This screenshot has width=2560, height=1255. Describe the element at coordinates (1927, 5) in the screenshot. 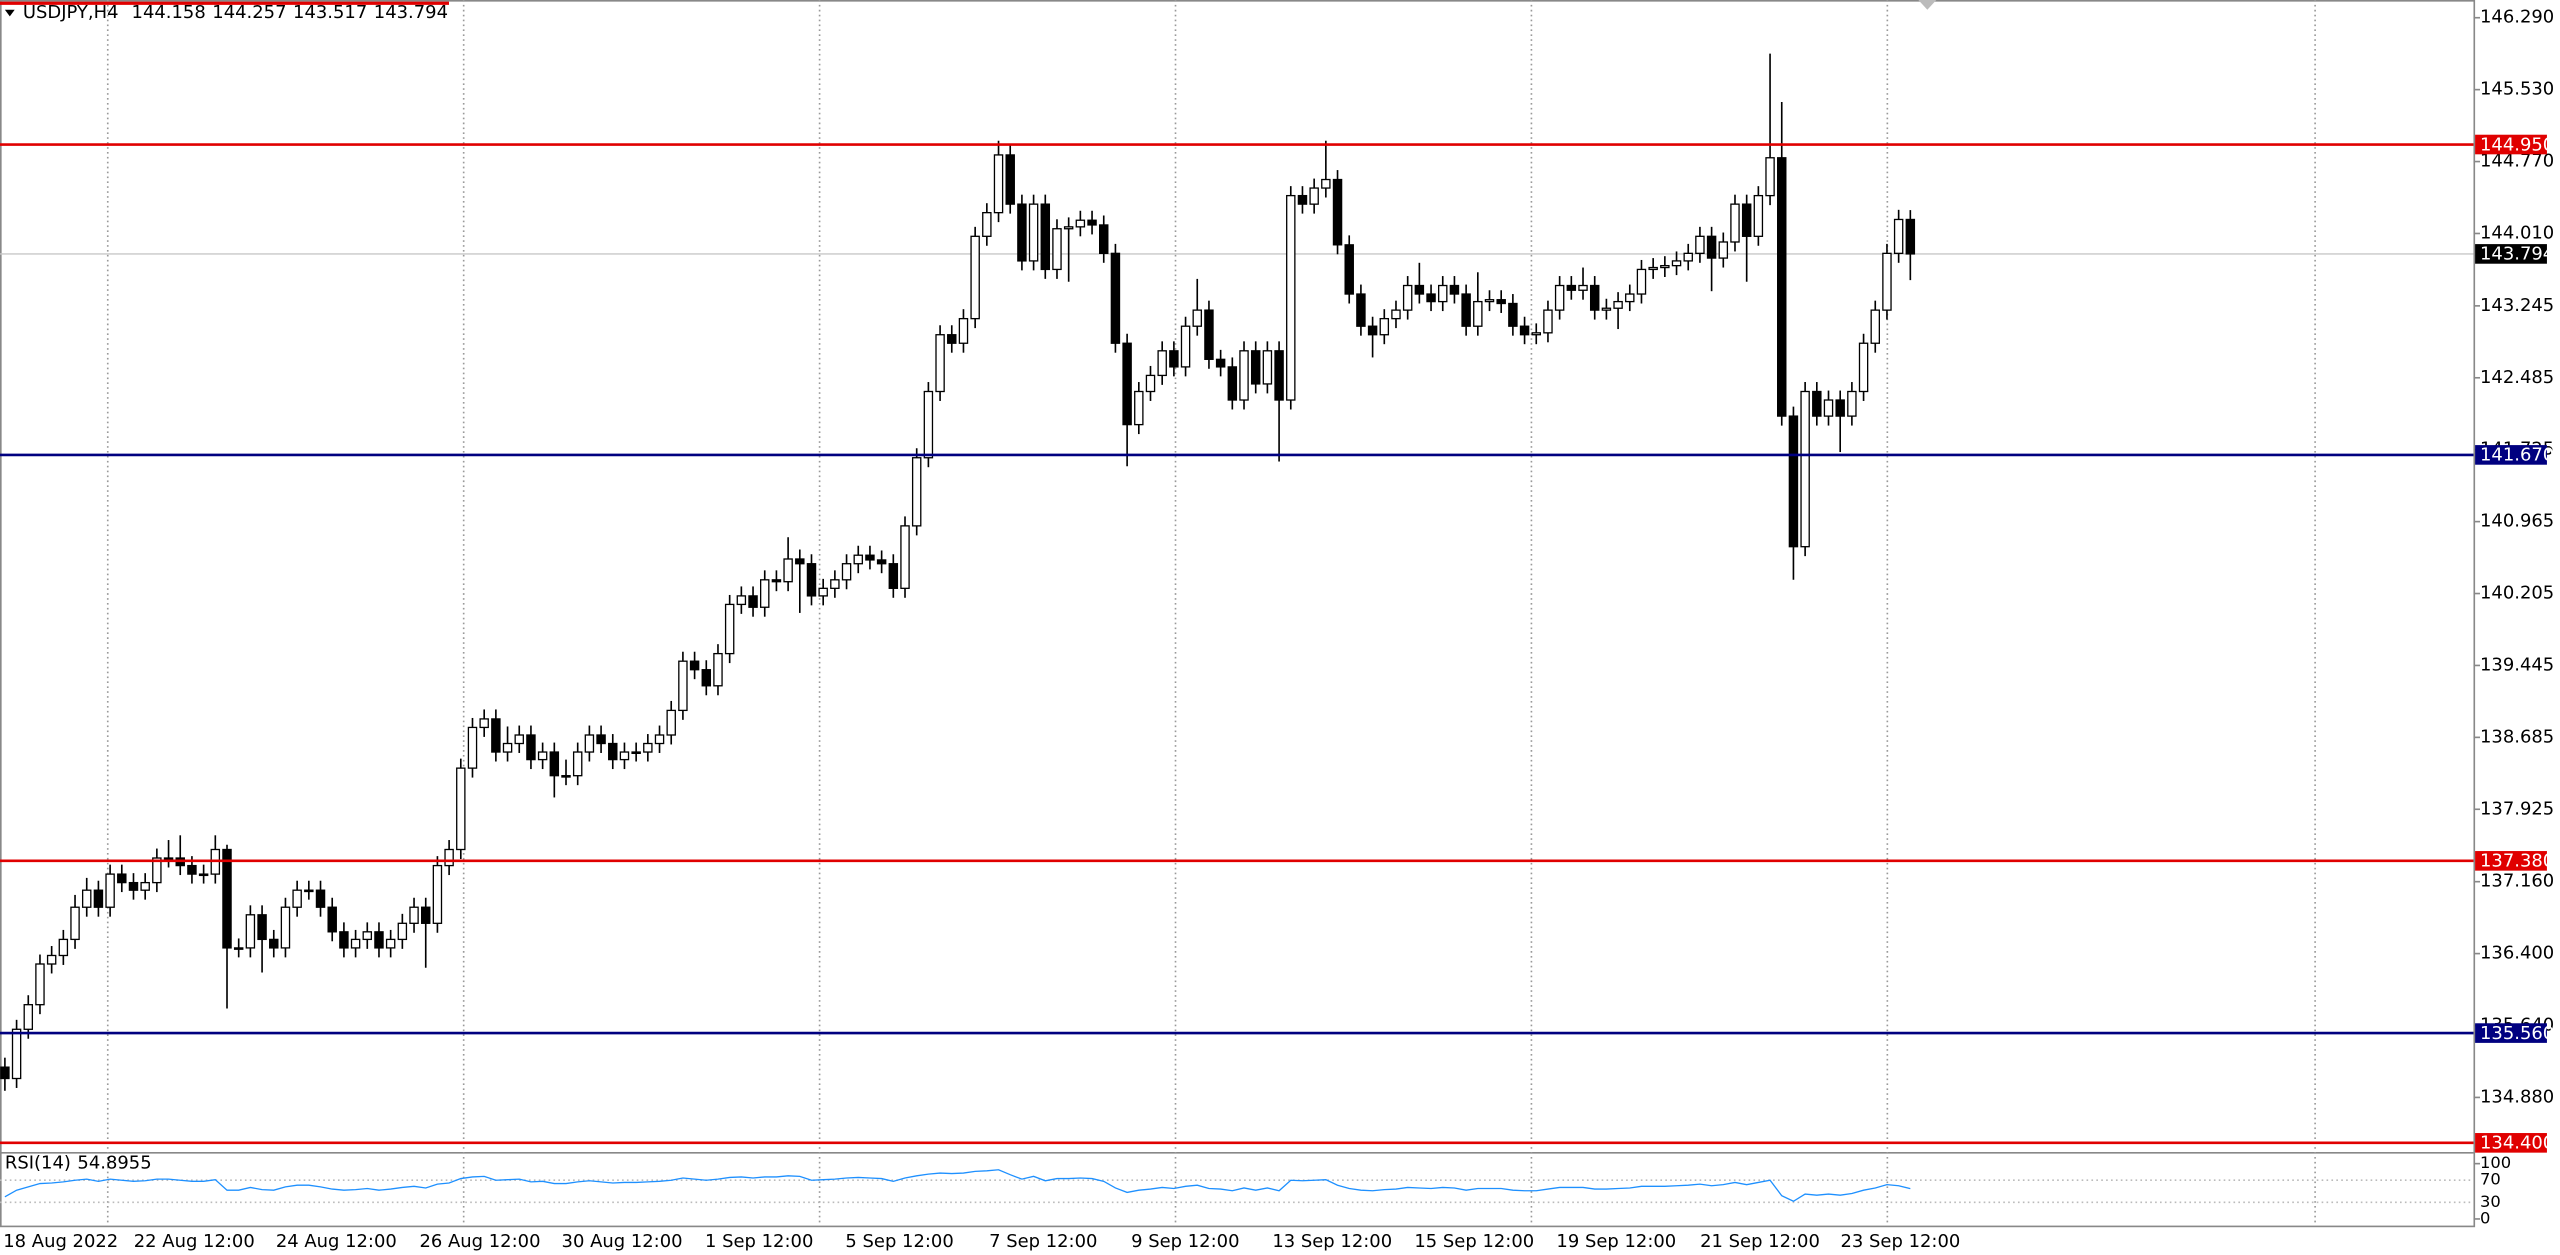

I see `shift-marker` at that location.